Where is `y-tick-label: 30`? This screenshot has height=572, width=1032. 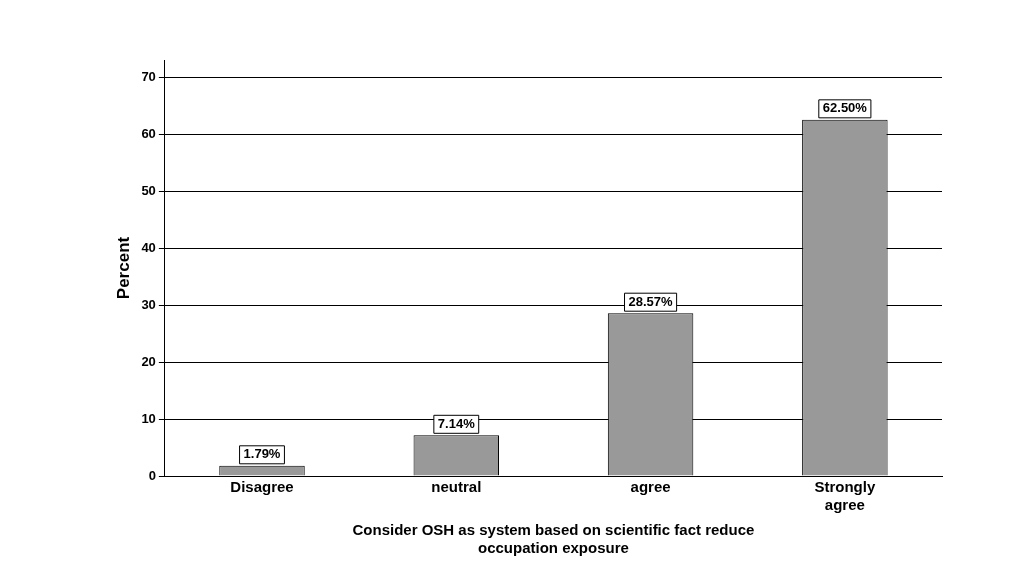 y-tick-label: 30 is located at coordinates (148, 304).